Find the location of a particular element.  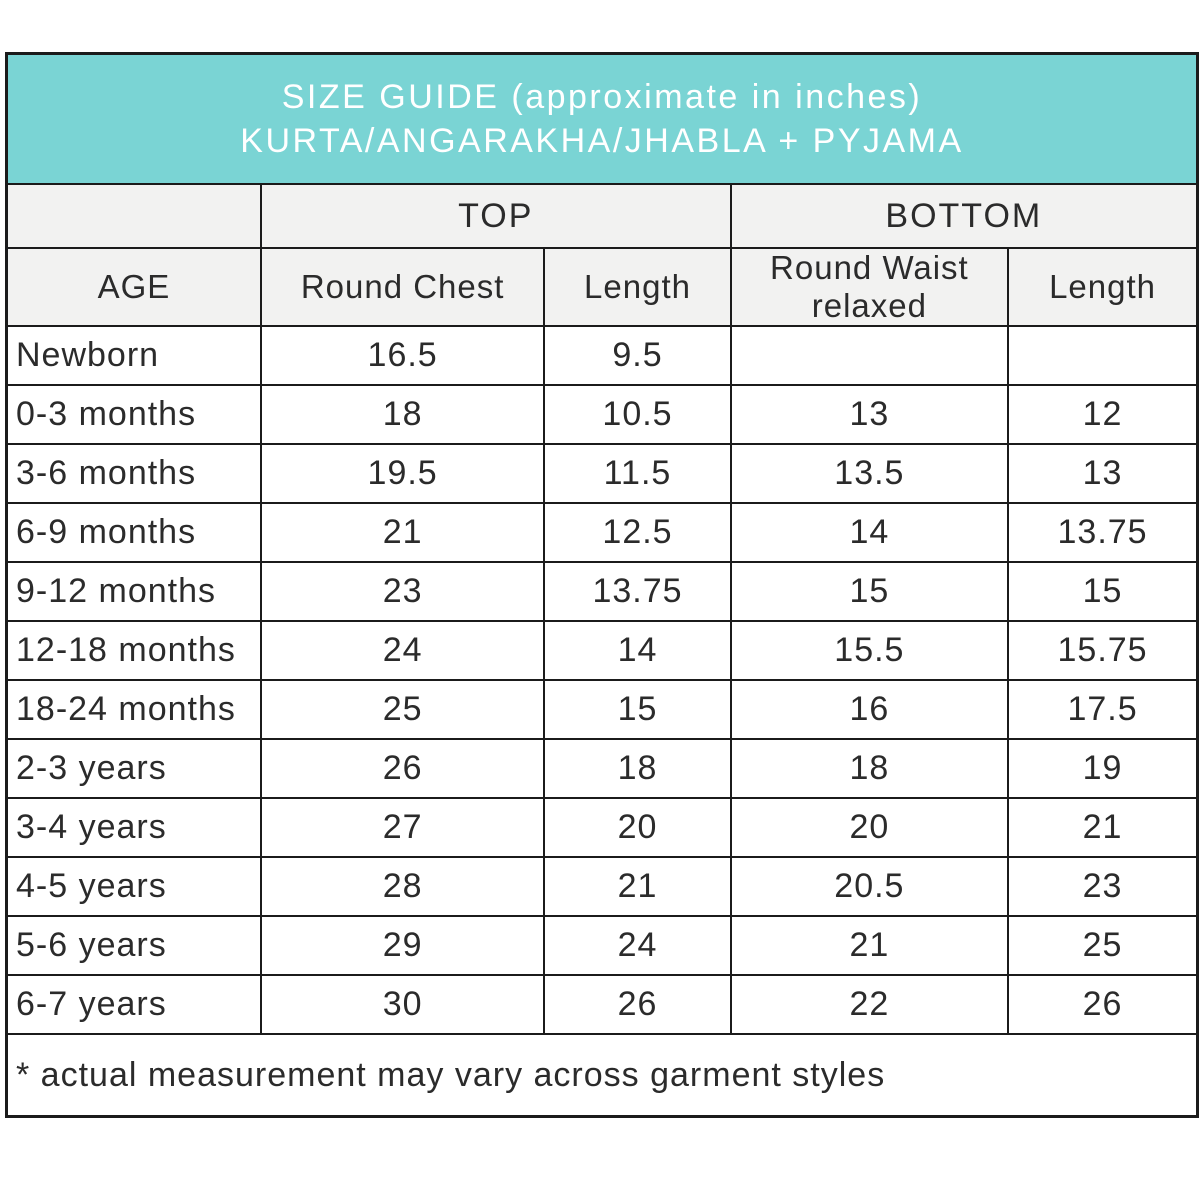

round-chest-cell: 23 is located at coordinates (402, 591).